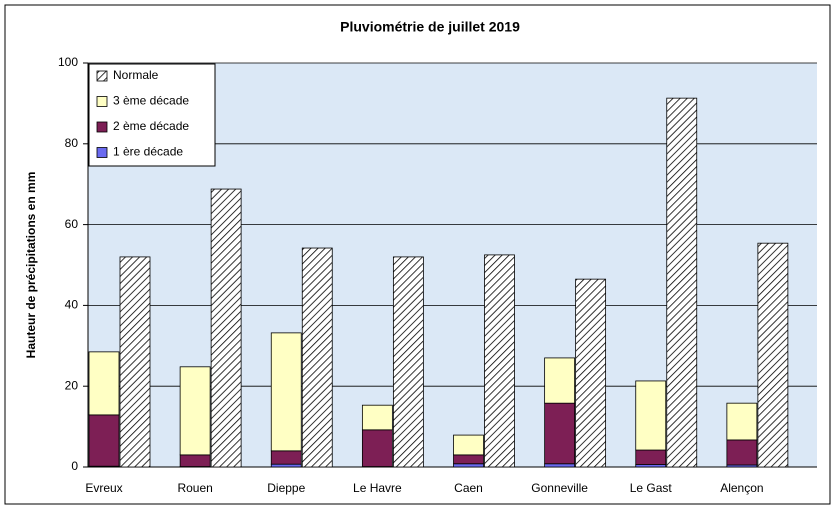  Describe the element at coordinates (430, 27) in the screenshot. I see `chart-title: Pluviométrie de juillet 2019` at that location.